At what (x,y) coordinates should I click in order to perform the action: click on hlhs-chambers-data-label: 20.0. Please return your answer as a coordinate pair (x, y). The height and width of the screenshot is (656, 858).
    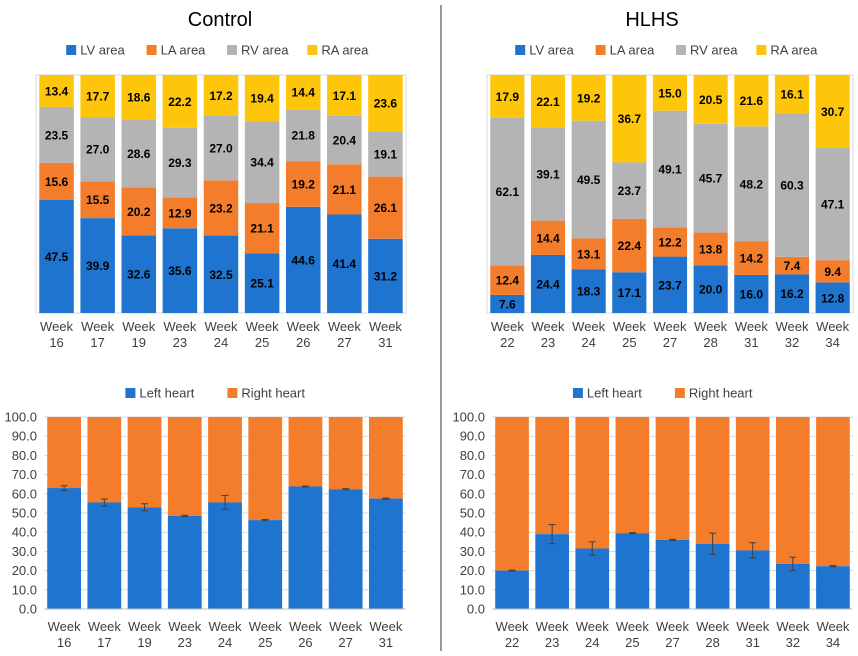
    Looking at the image, I should click on (711, 290).